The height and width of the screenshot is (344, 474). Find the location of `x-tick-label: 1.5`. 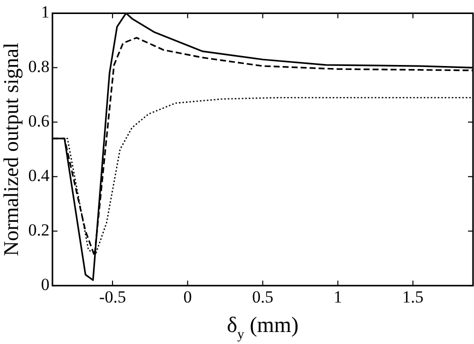

x-tick-label: 1.5 is located at coordinates (413, 296).